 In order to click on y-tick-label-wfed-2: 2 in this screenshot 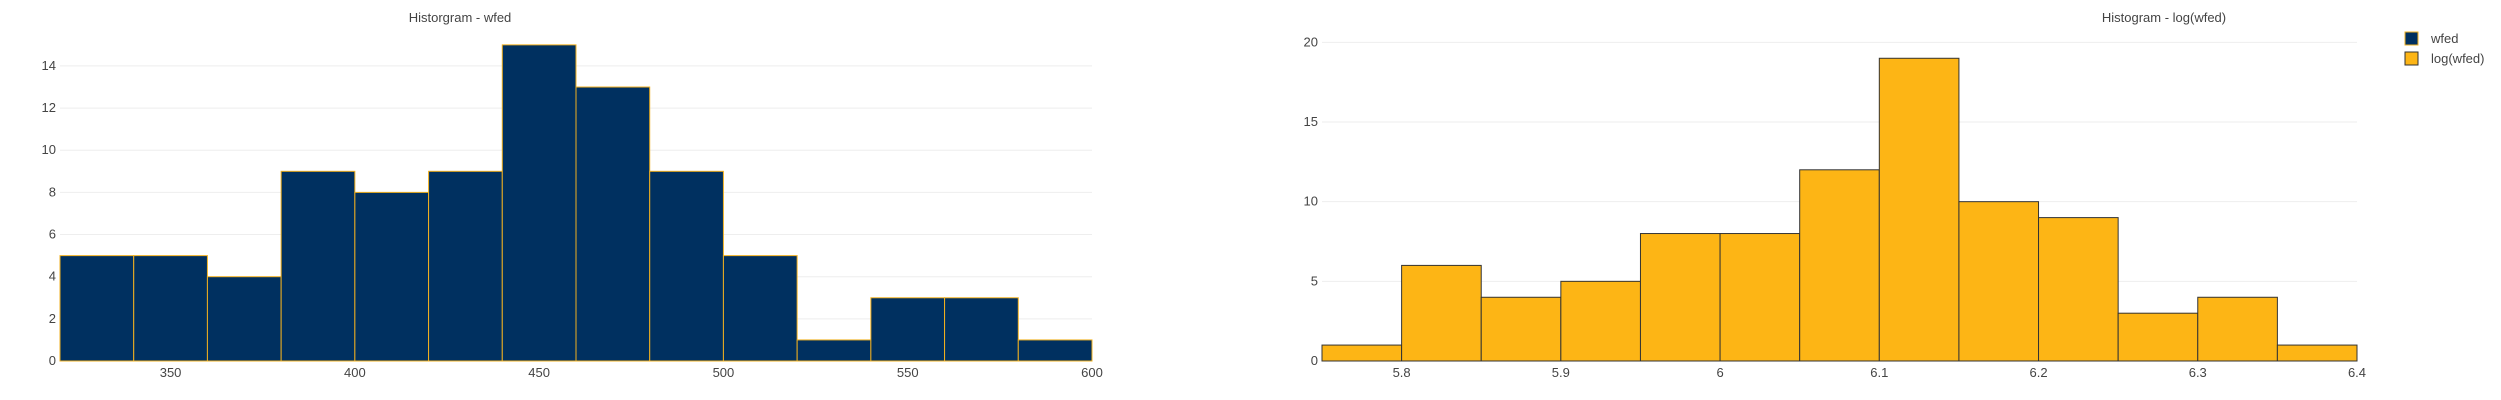, I will do `click(52, 318)`.